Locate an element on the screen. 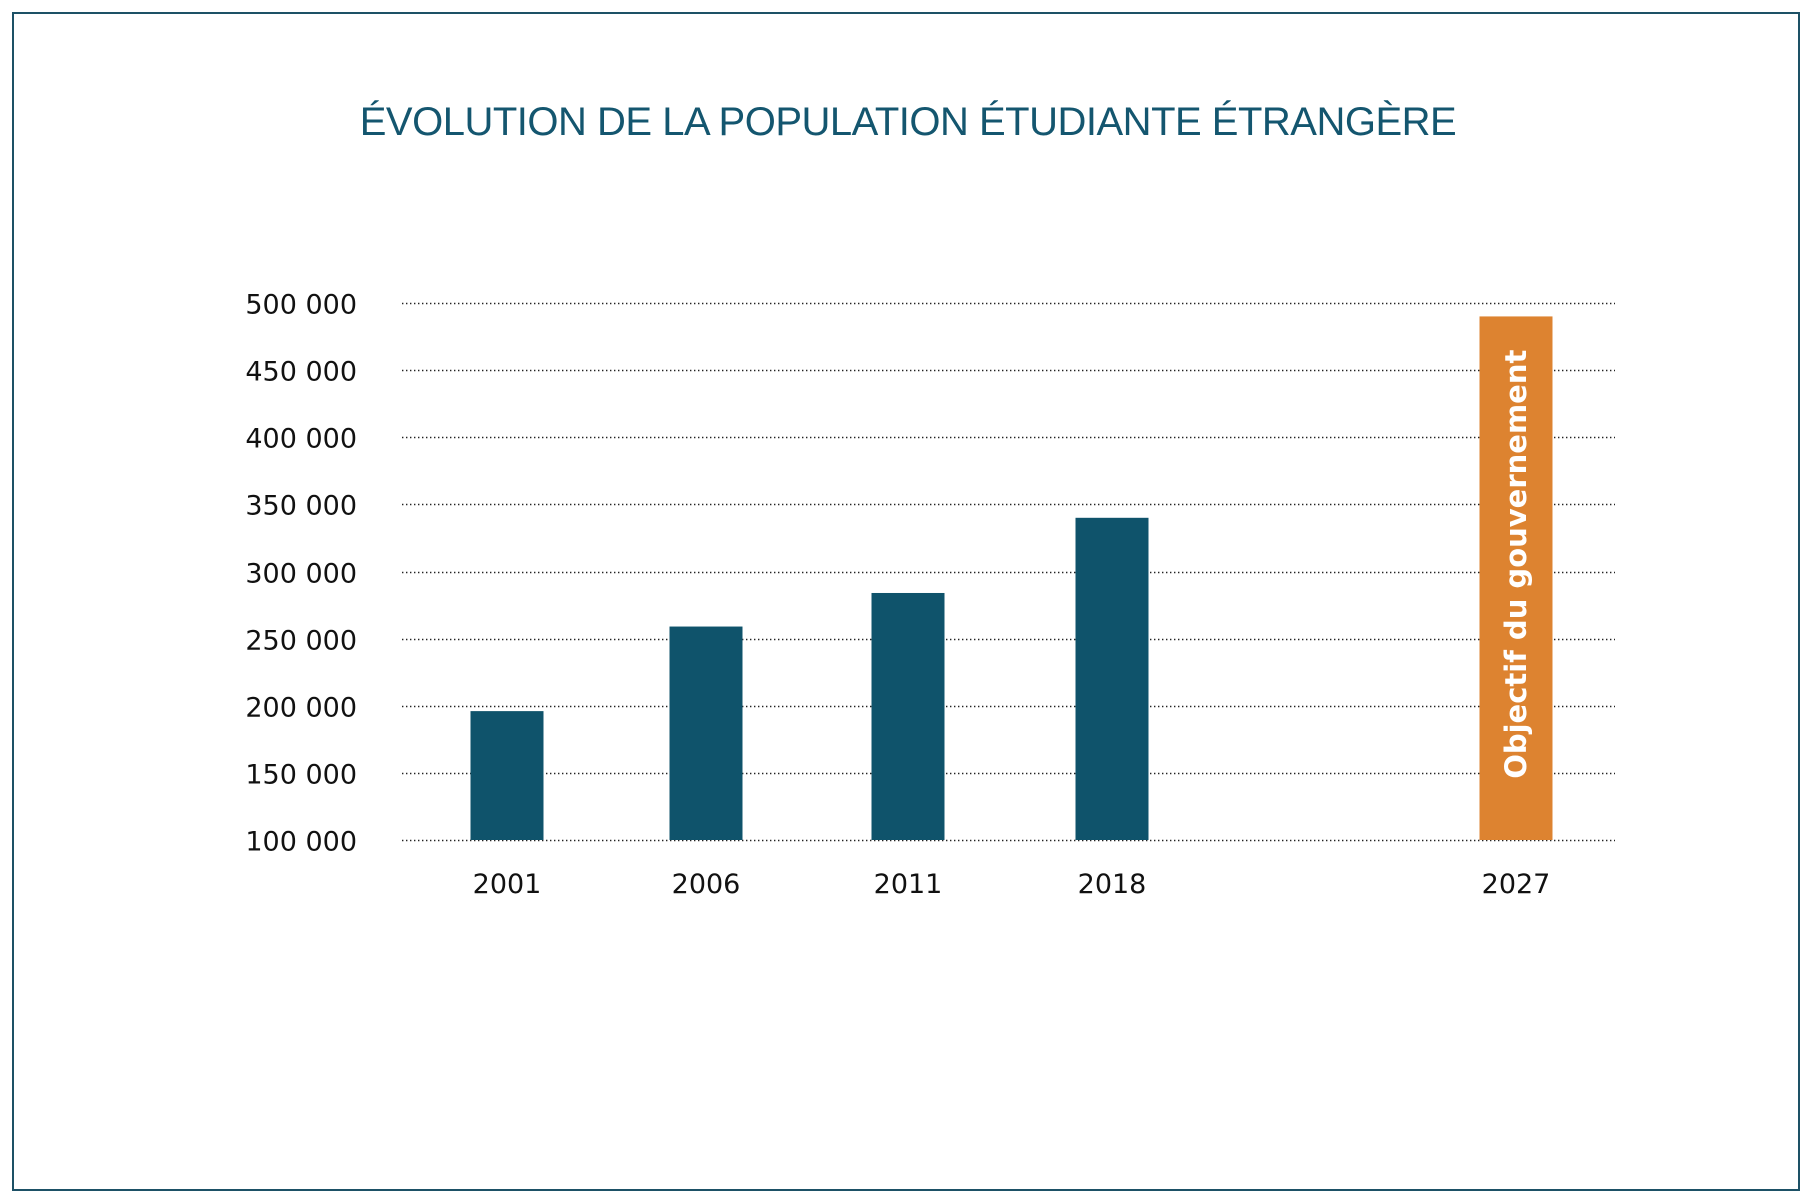  y-tick-label: 150 000 is located at coordinates (301, 775).